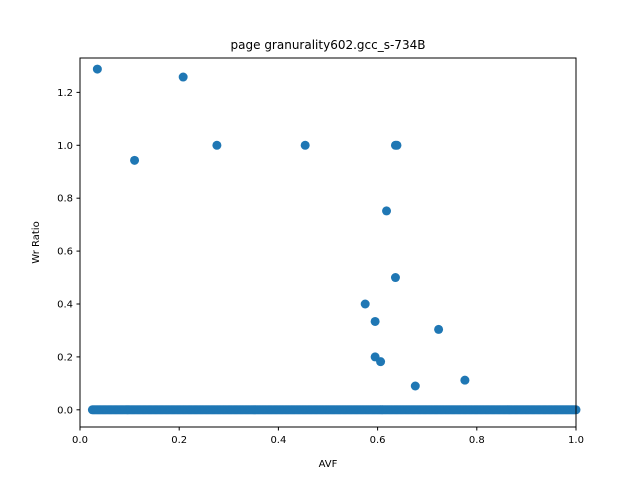 The height and width of the screenshot is (480, 640). Describe the element at coordinates (65, 305) in the screenshot. I see `y-tick-label: 0.4` at that location.